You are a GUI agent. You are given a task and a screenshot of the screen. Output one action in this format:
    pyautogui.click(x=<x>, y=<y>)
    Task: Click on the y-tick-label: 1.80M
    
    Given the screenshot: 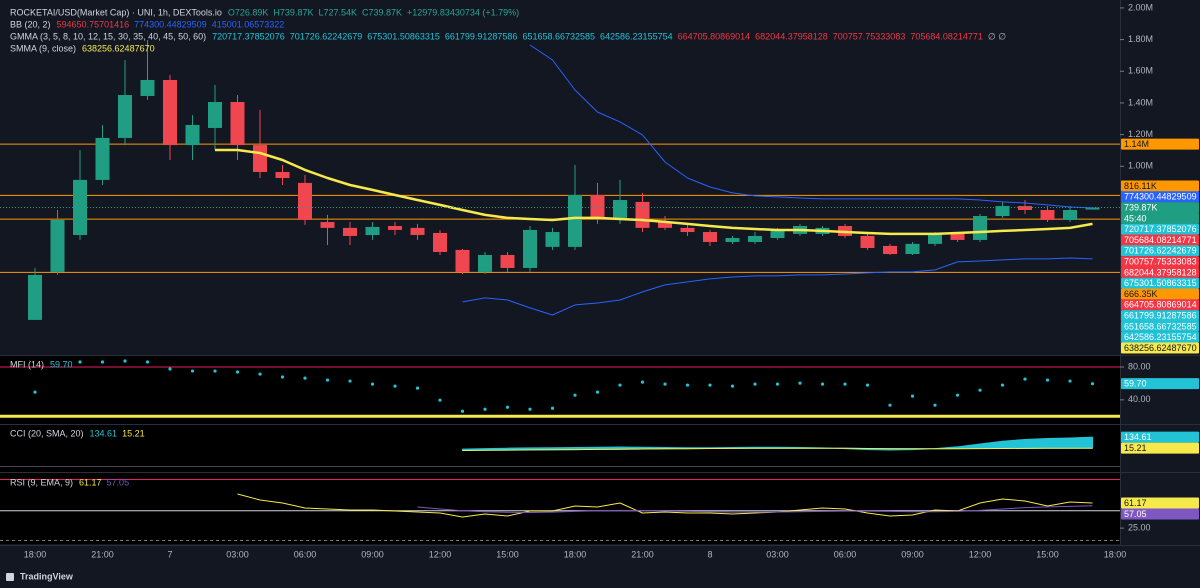 What is the action you would take?
    pyautogui.click(x=1140, y=39)
    